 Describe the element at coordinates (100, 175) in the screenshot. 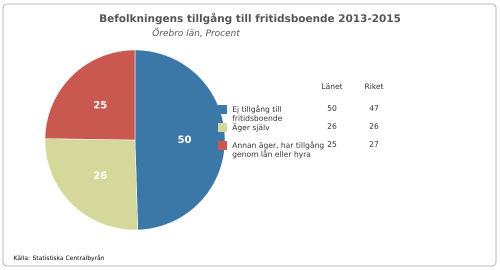

I see `data-label: 26` at that location.